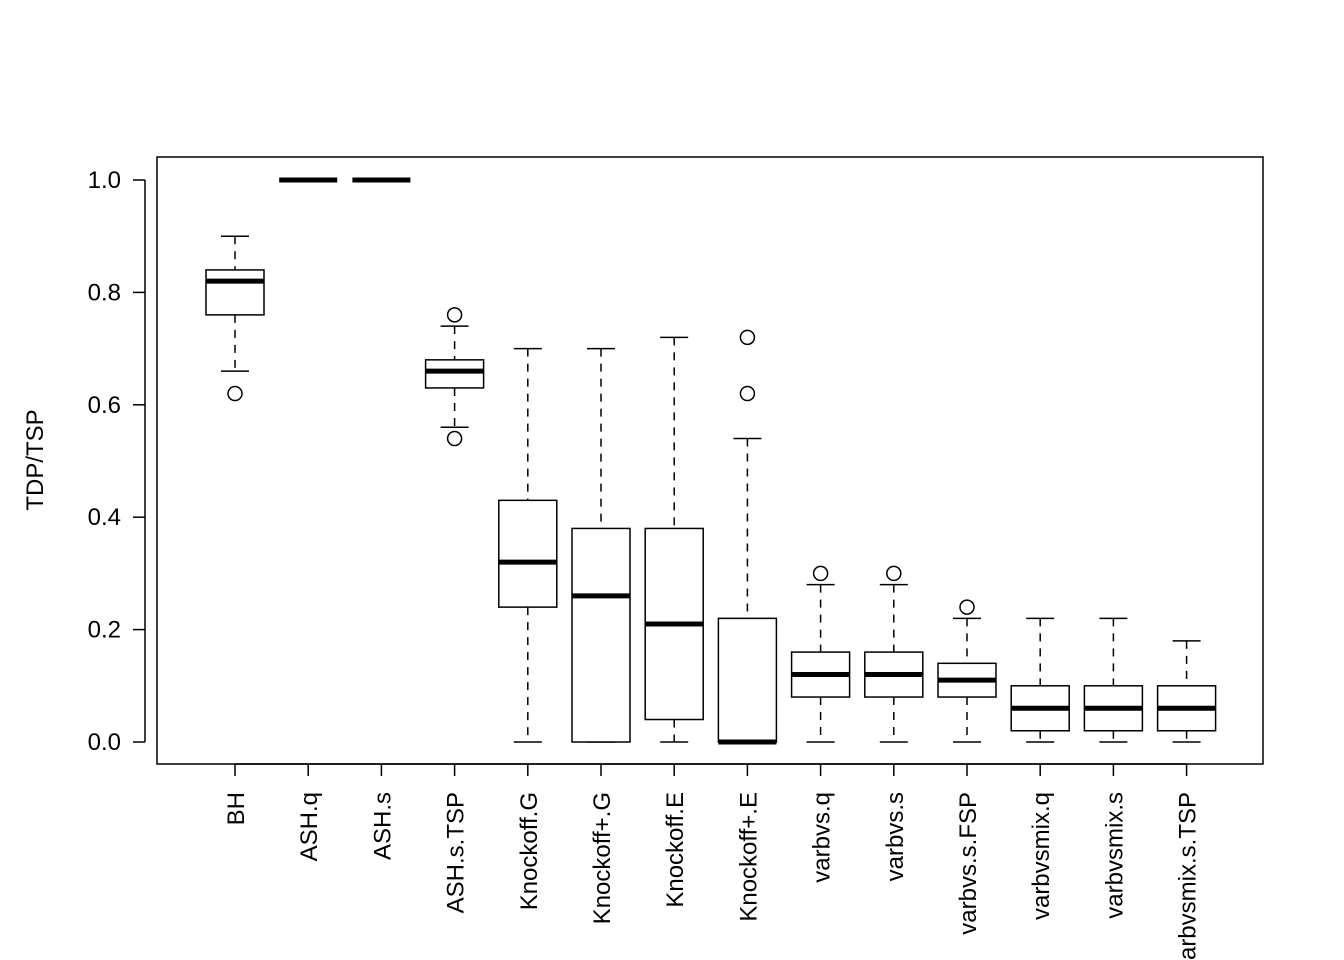  I want to click on x-tick-label: varbvsmix.q, so click(1041, 856).